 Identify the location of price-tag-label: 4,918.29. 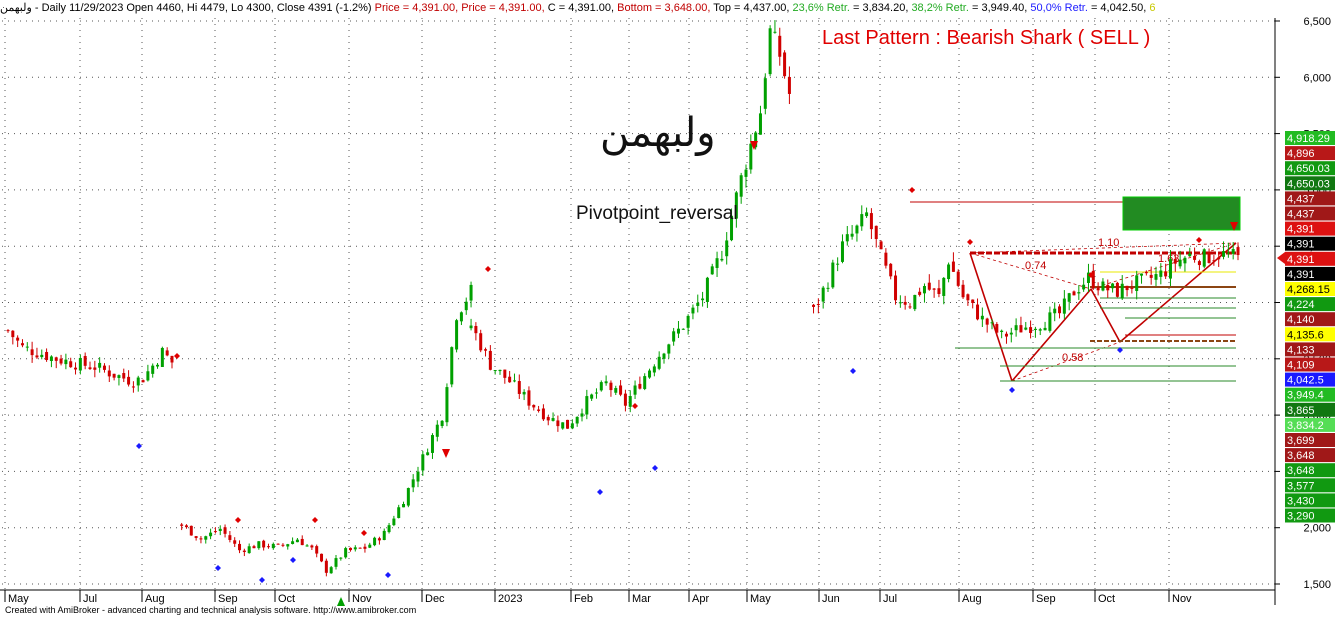
(1308, 139).